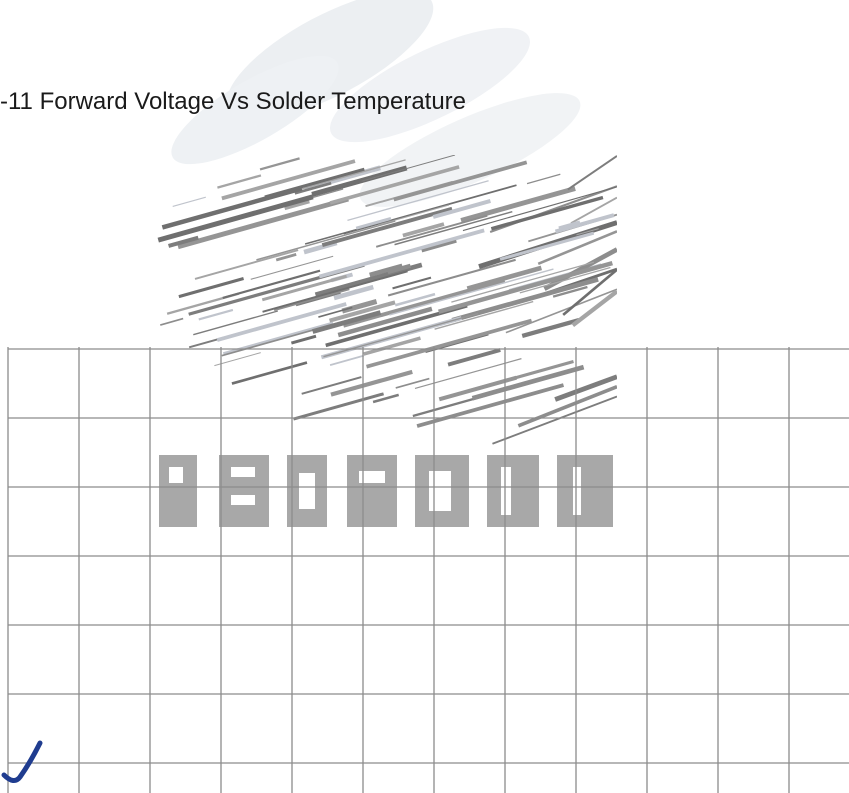  What do you see at coordinates (22, 761) in the screenshot?
I see `curve-stroke-icon` at bounding box center [22, 761].